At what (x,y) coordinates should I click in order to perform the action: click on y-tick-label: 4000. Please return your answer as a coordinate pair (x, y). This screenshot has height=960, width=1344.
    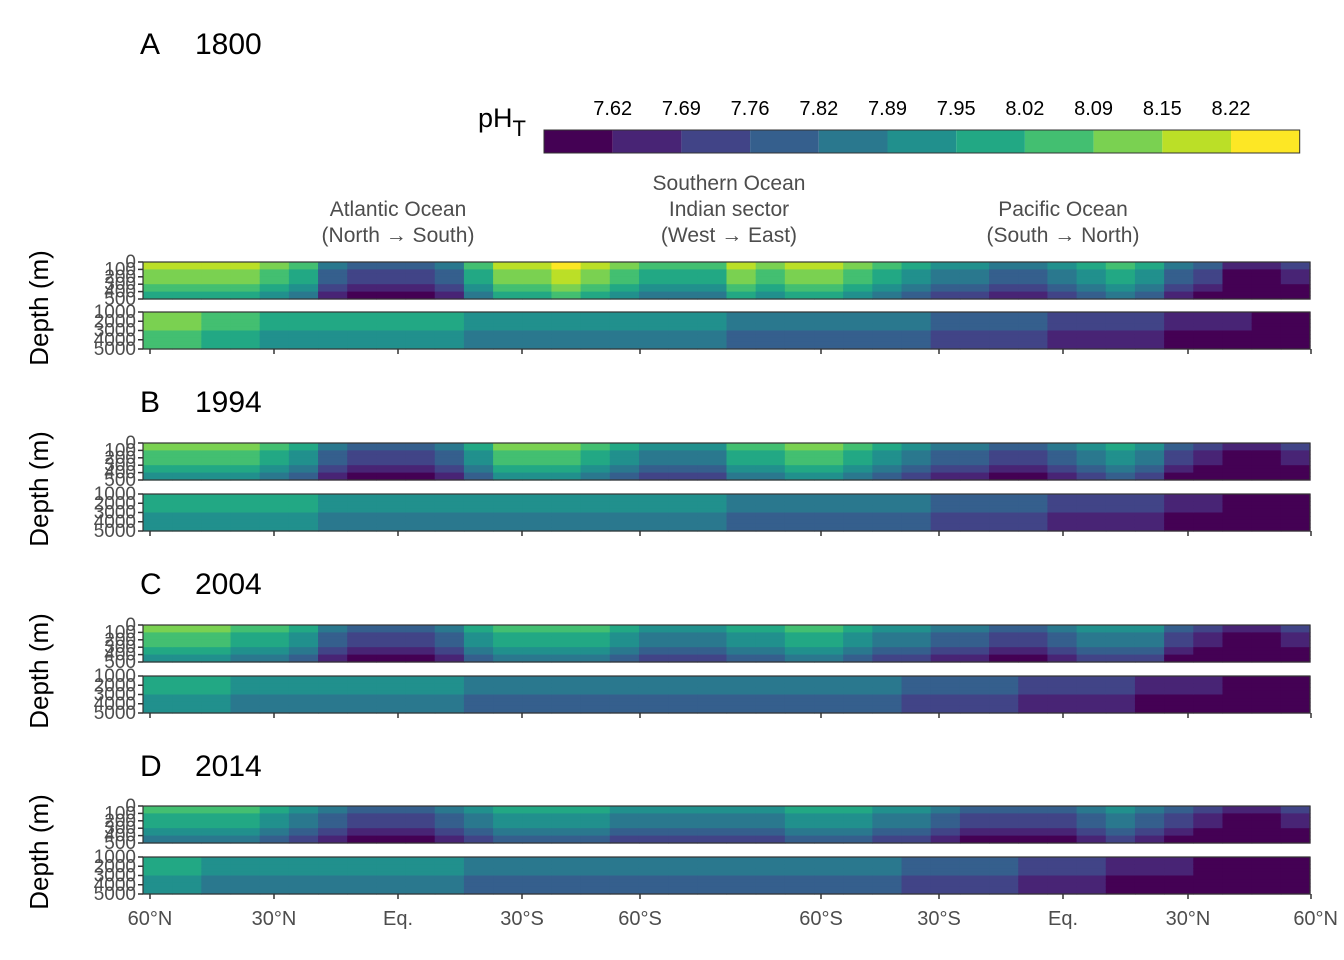
    Looking at the image, I should click on (115, 340).